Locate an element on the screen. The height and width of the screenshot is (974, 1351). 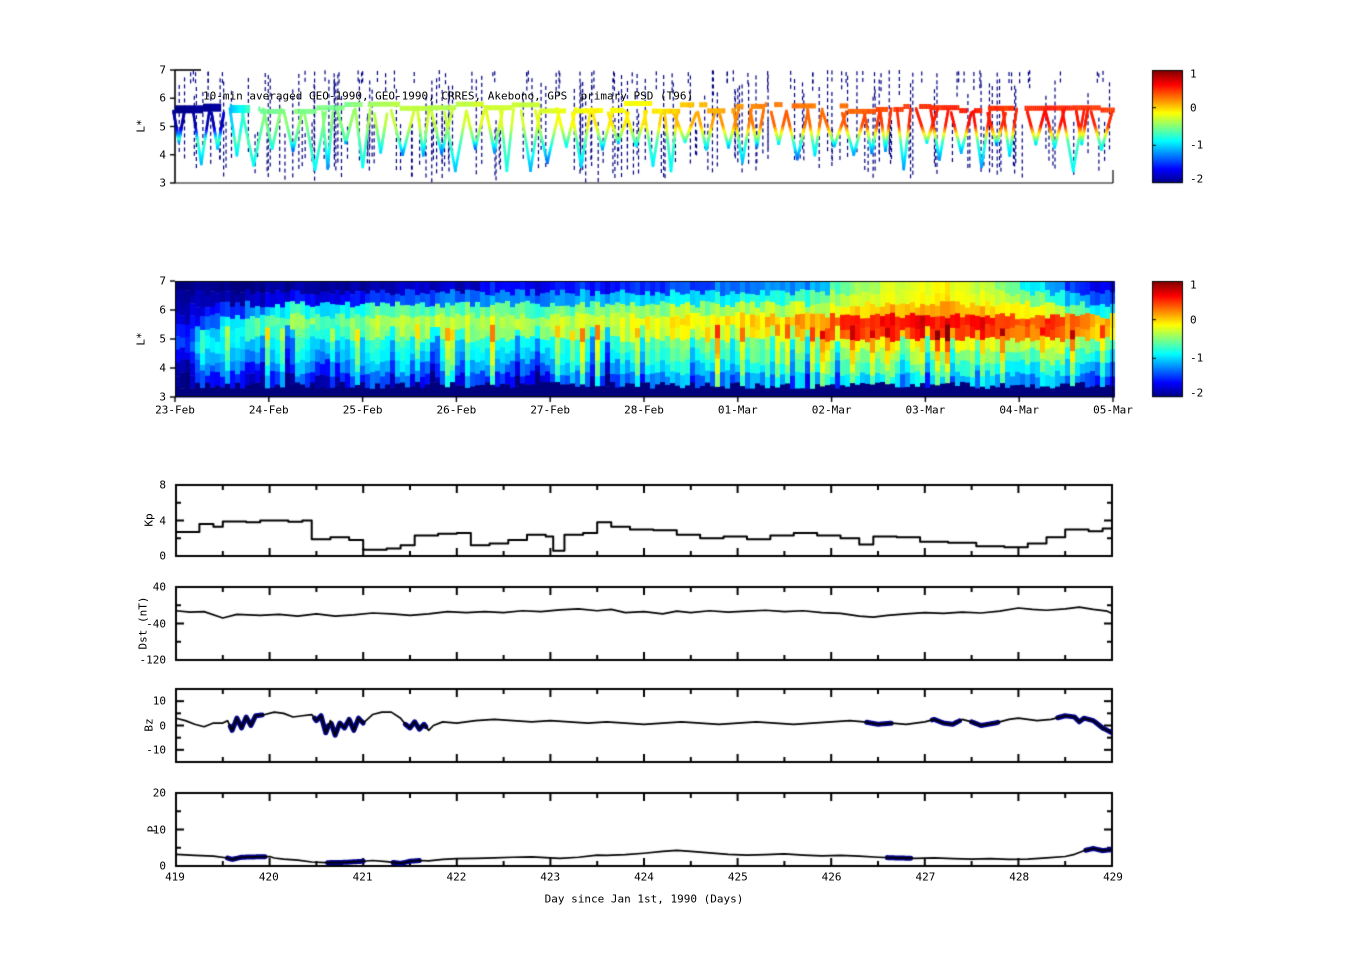
x-tick-label: 428 is located at coordinates (1019, 877).